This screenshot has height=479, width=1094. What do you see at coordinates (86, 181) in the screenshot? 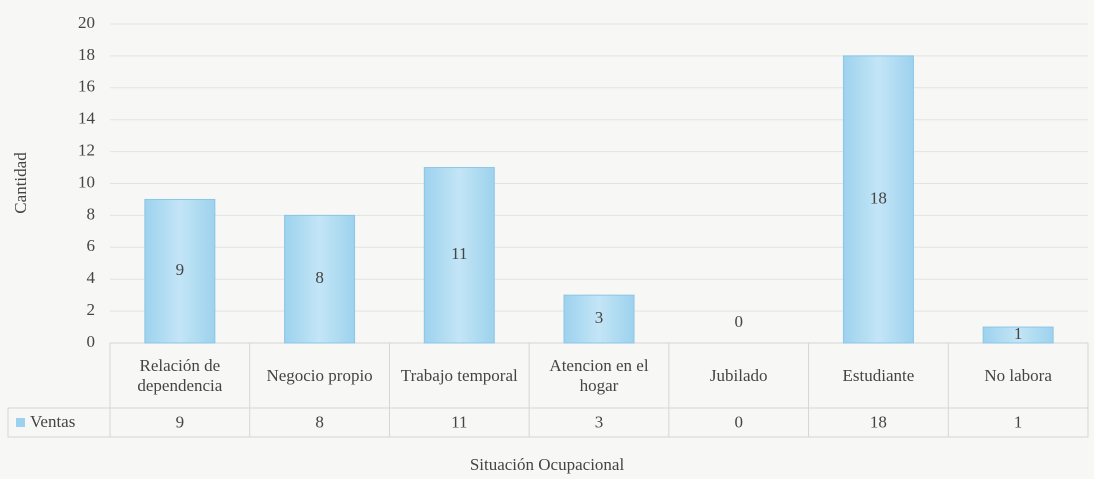
I see `y-tick-label: 10` at bounding box center [86, 181].